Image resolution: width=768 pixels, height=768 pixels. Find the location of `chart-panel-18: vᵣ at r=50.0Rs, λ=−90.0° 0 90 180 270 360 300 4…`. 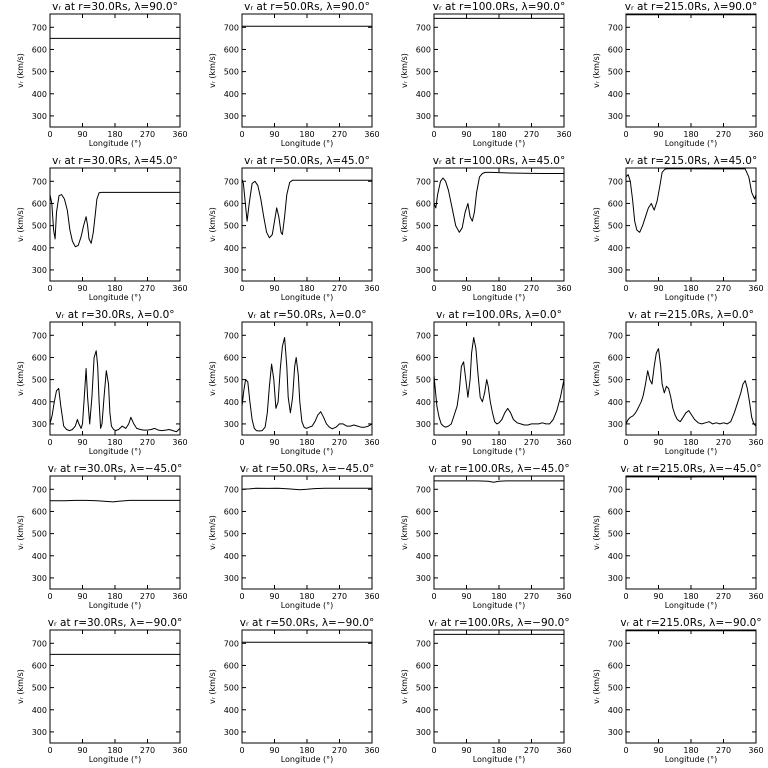

chart-panel-18: vᵣ at r=50.0Rs, λ=−90.0° 0 90 180 270 360 300 4… is located at coordinates (294, 690).